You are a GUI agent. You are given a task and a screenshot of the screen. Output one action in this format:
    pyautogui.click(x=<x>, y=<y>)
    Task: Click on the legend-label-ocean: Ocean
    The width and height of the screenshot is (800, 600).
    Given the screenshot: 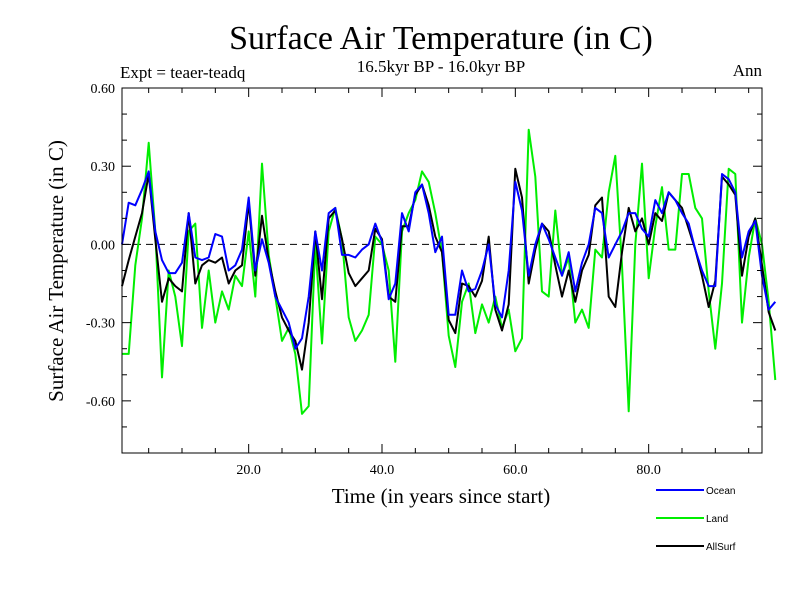 What is the action you would take?
    pyautogui.click(x=720, y=491)
    